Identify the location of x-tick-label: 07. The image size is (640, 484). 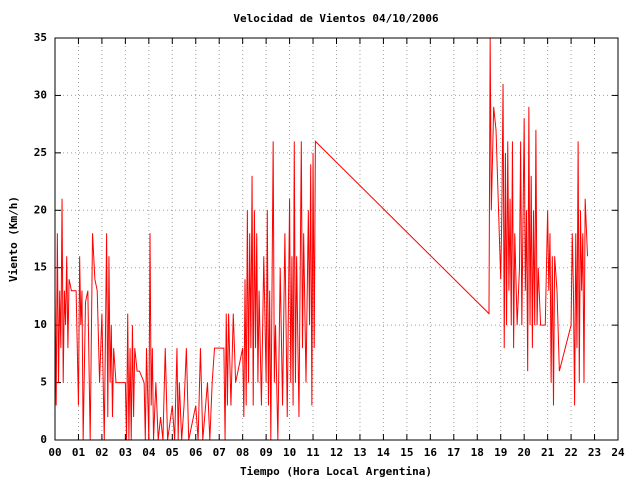
(219, 452).